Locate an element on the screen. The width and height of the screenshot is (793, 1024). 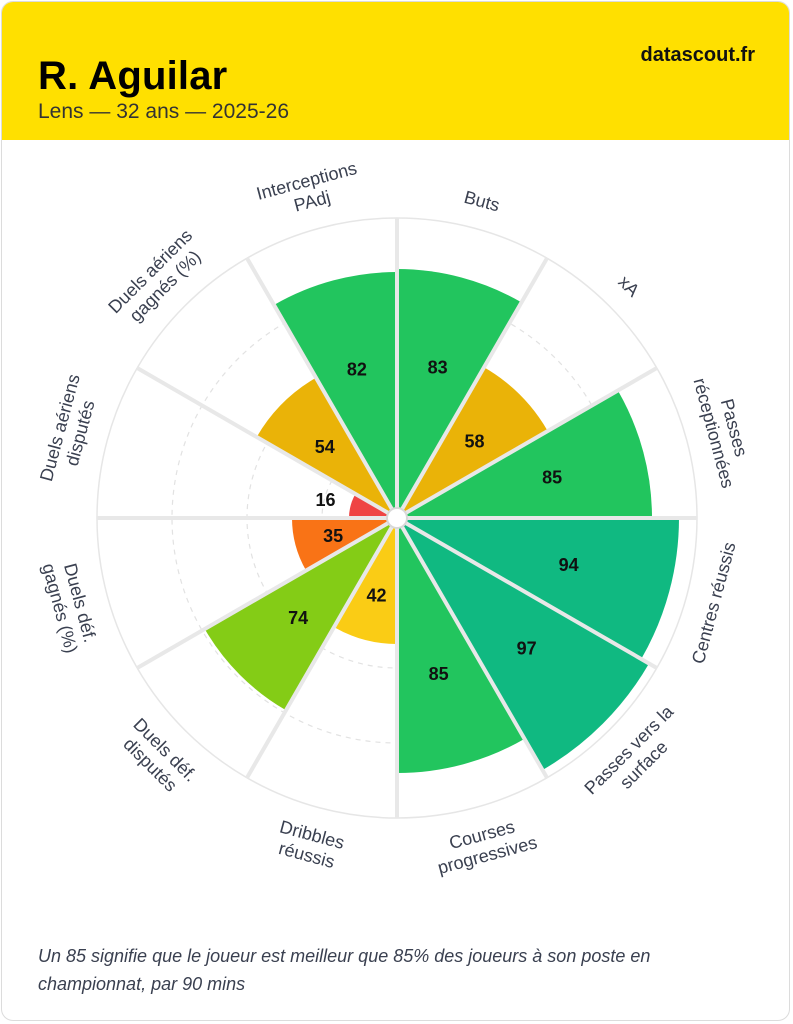
category-label-2: Passesréceptionnées is located at coordinates (724, 430).